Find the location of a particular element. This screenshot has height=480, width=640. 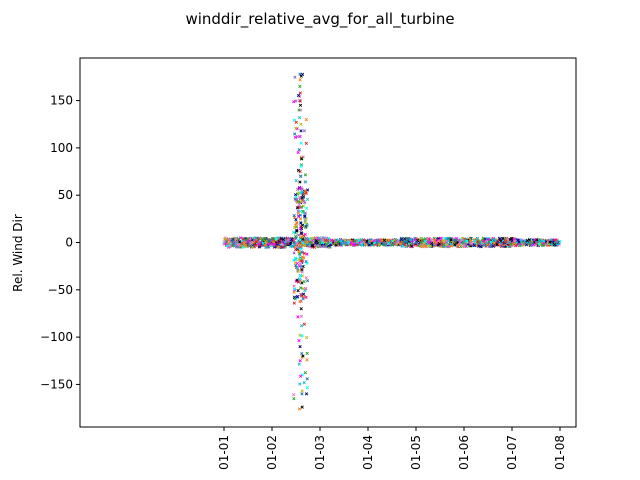

chart-title: winddir_relative_avg_for_all_turbine is located at coordinates (319, 19).